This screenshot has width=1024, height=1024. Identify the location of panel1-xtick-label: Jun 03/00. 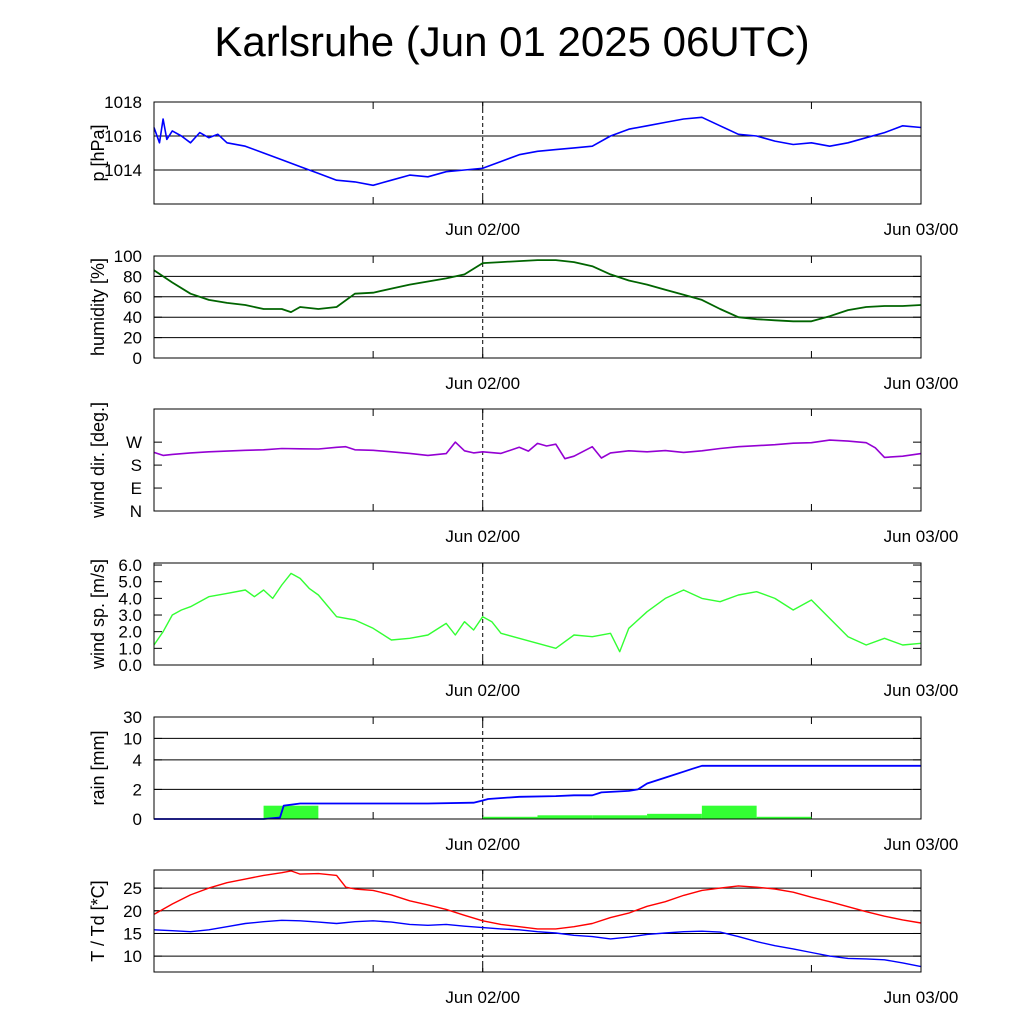
(921, 229).